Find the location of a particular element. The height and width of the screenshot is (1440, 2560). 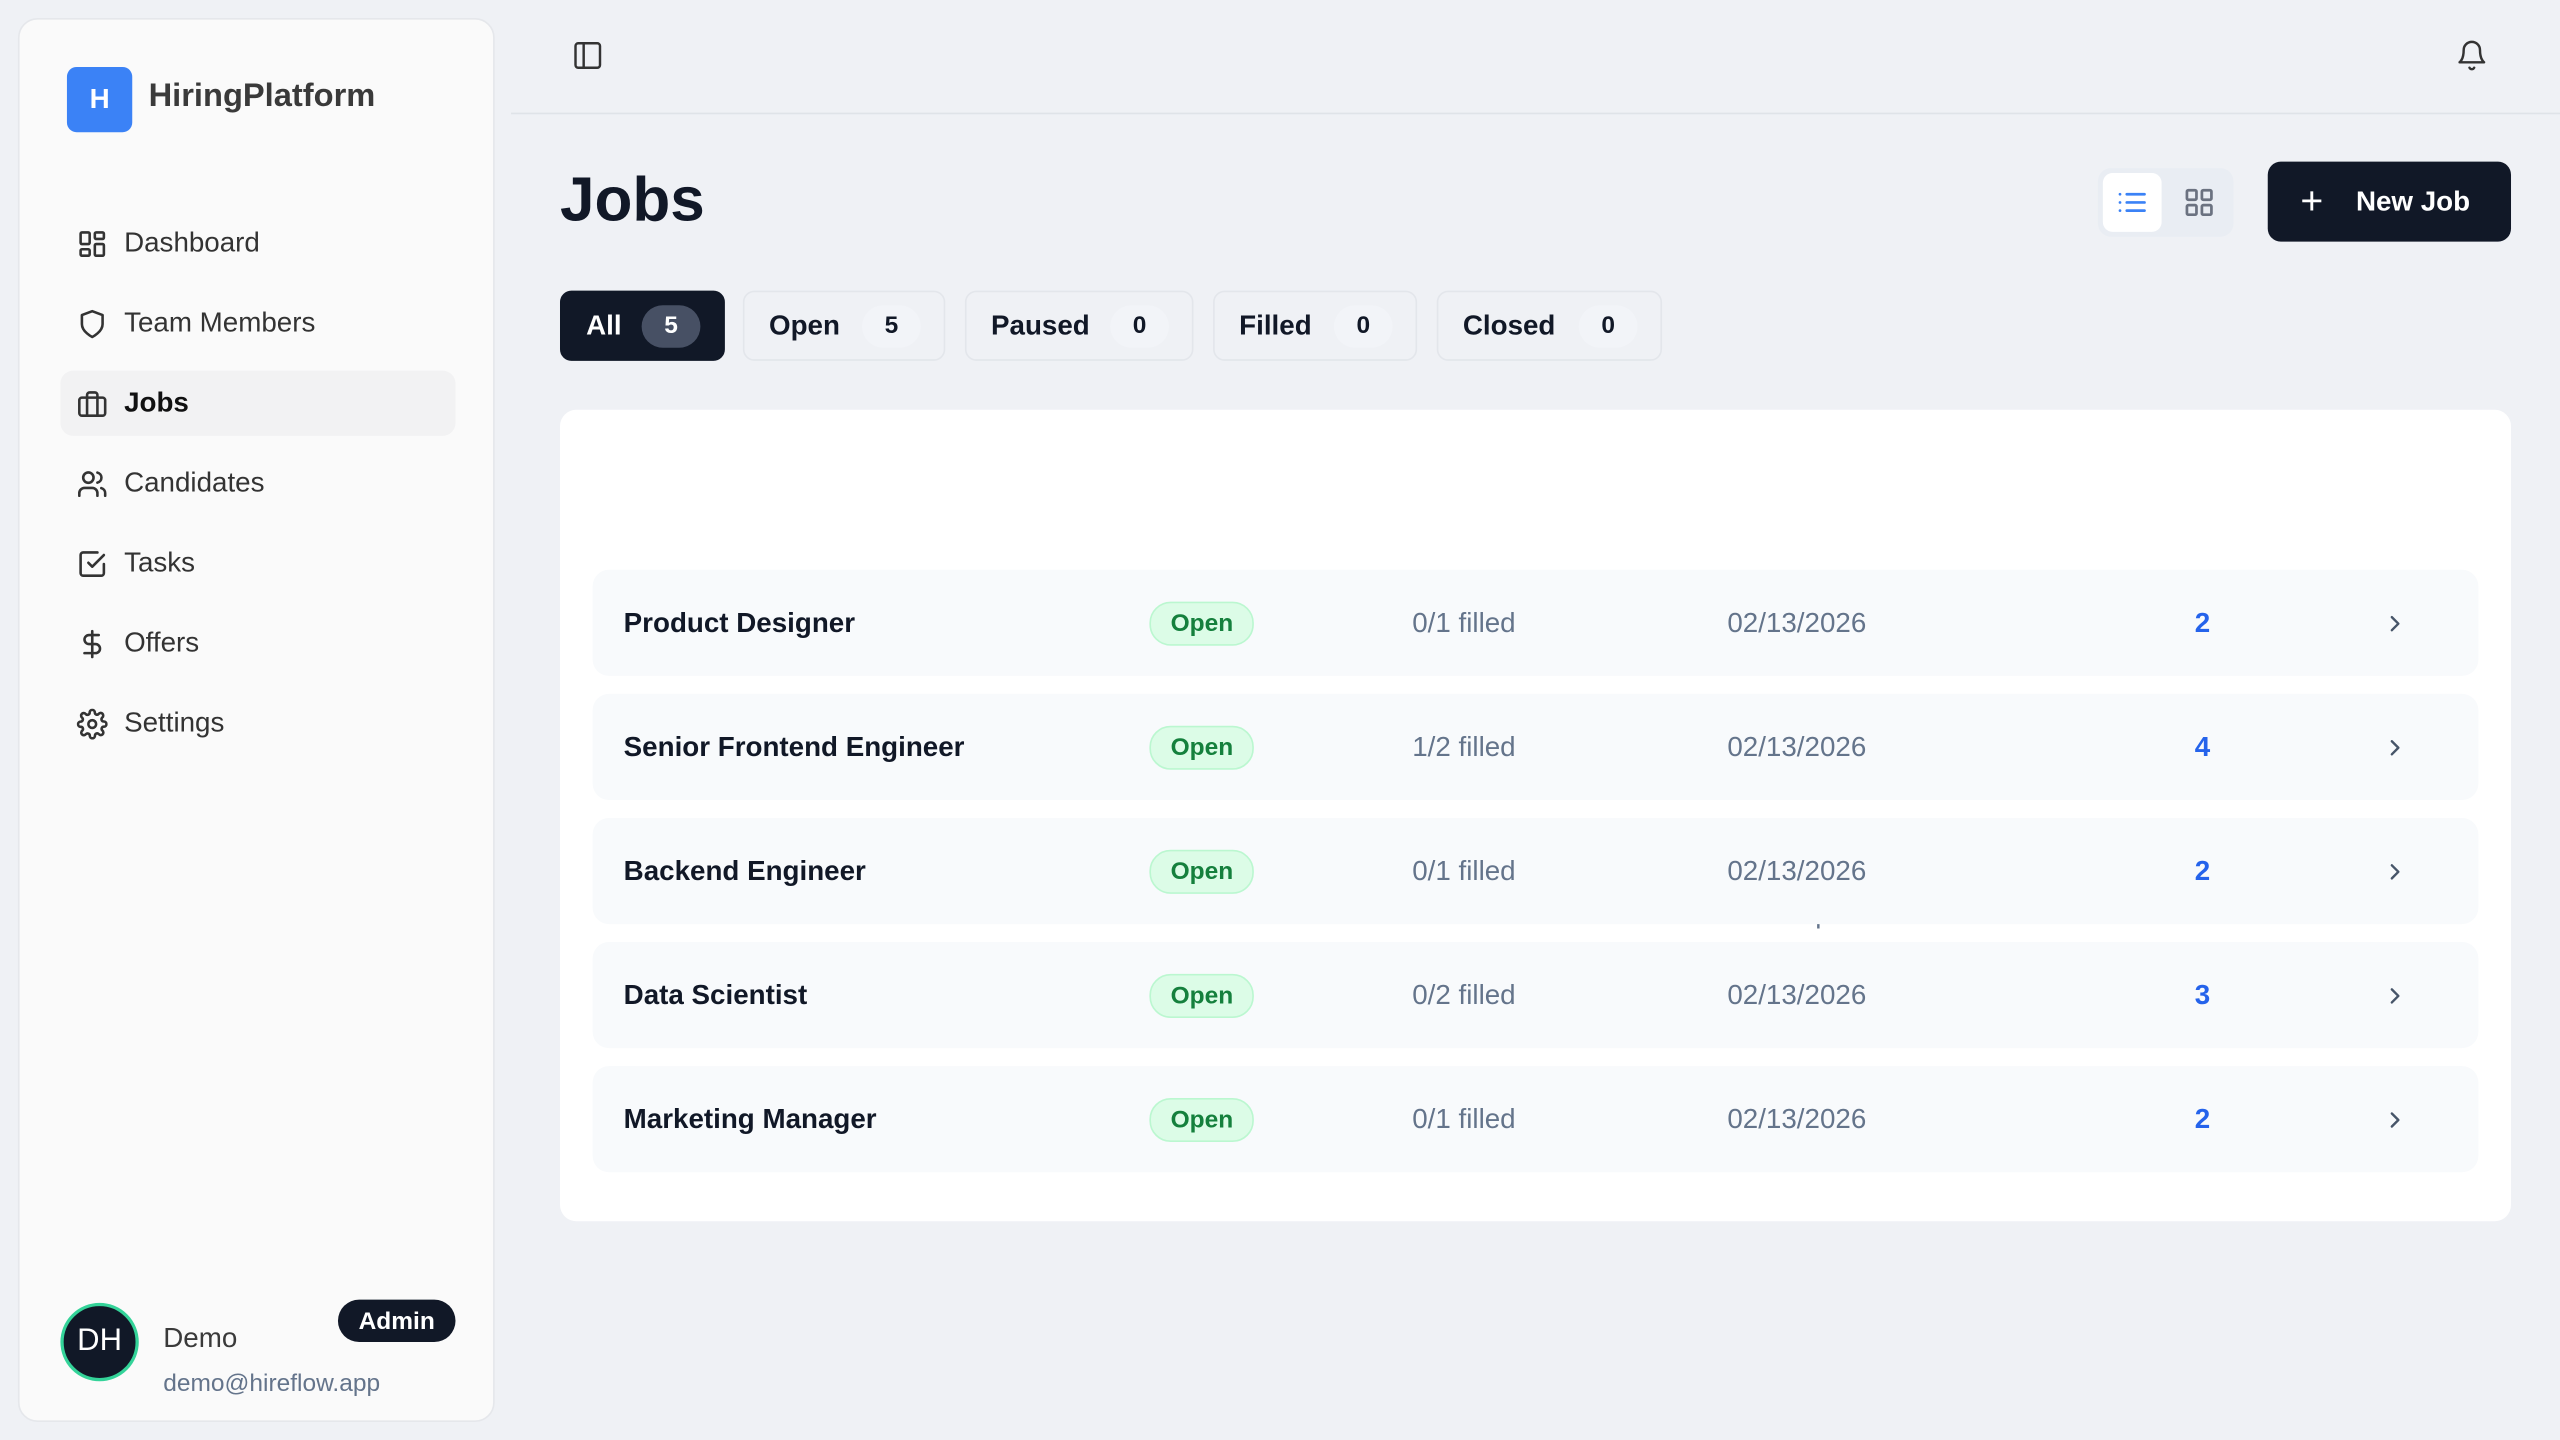

tab-all: All 5 is located at coordinates (642, 325).